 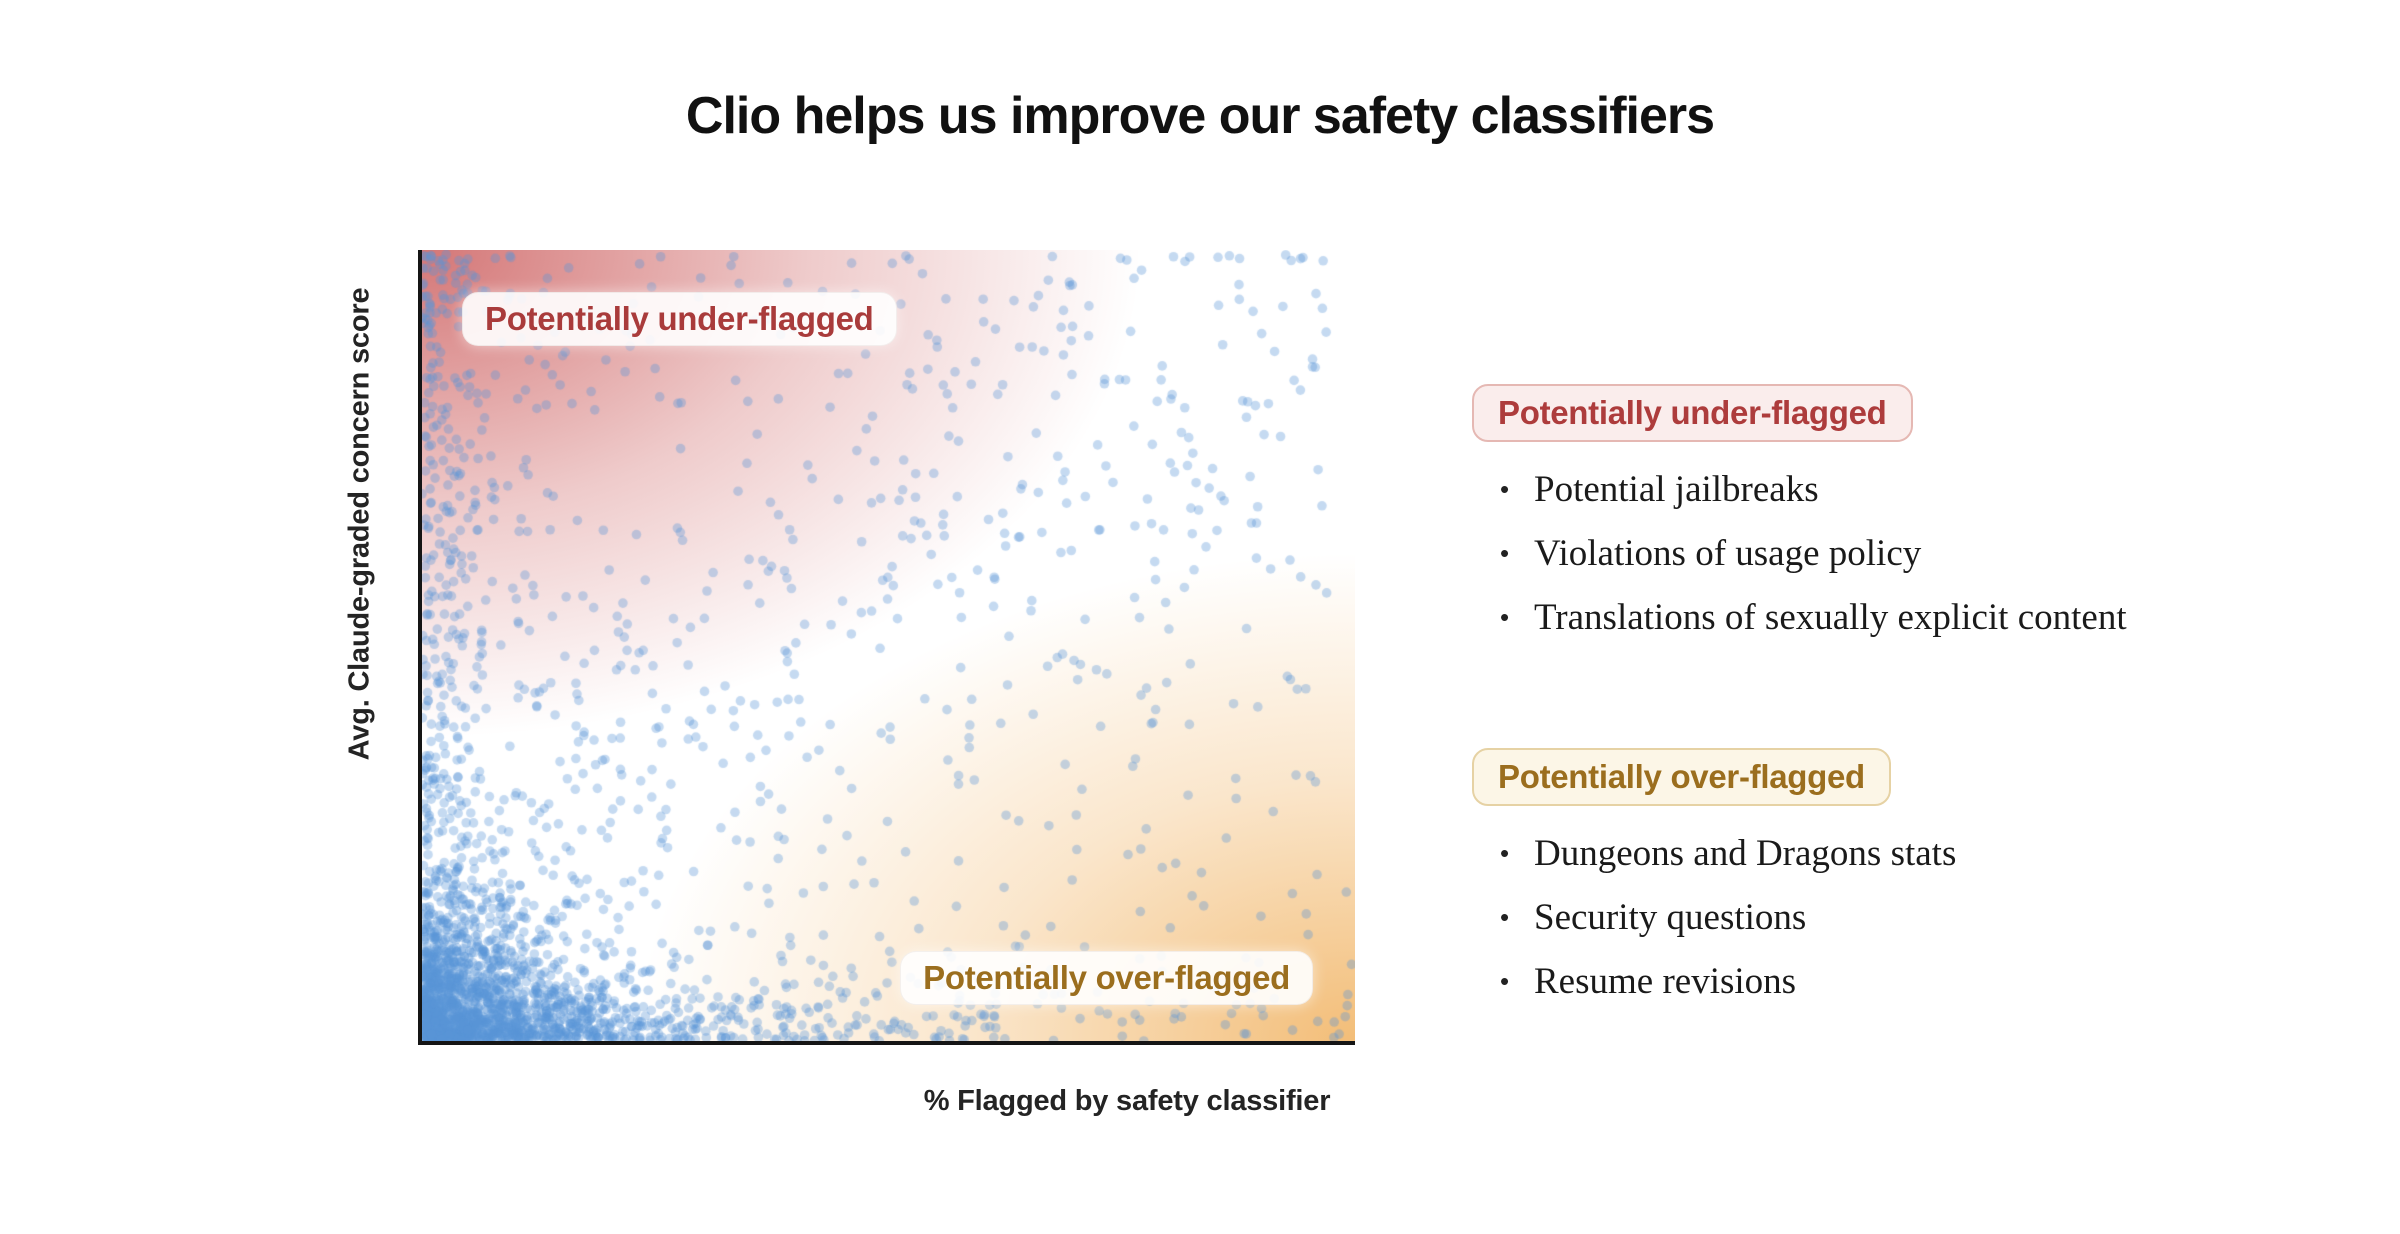 I want to click on list-item: • Security questions, so click(x=1876, y=917).